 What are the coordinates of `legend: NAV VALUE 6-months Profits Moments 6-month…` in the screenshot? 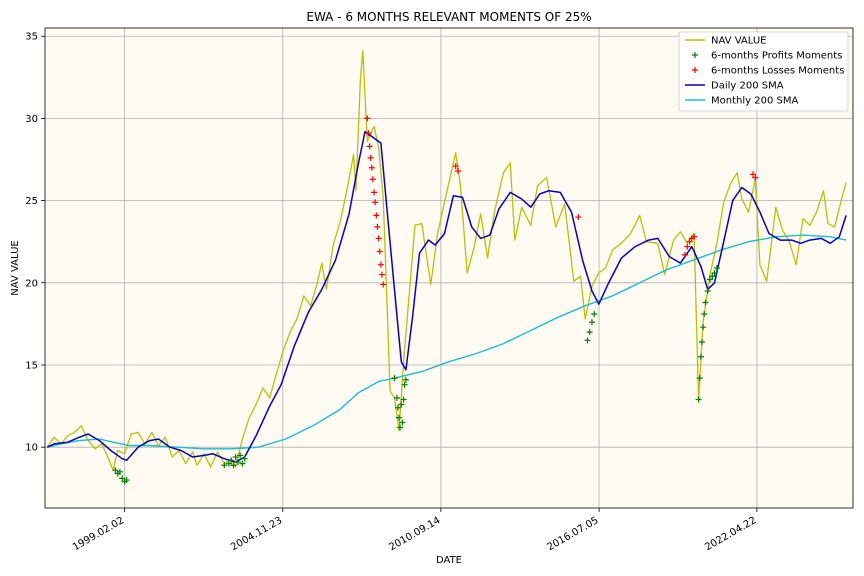 It's located at (763, 71).